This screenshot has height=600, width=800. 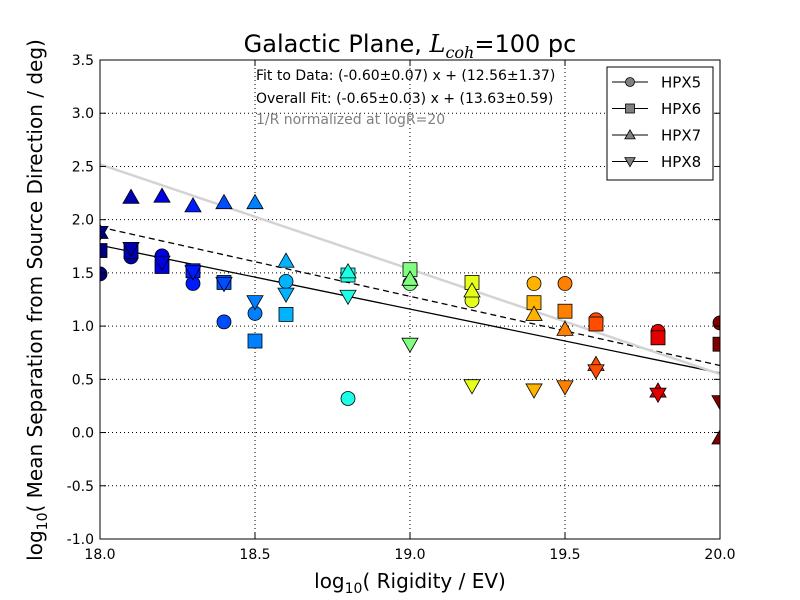 What do you see at coordinates (630, 162) in the screenshot?
I see `legend-marker-hpx8` at bounding box center [630, 162].